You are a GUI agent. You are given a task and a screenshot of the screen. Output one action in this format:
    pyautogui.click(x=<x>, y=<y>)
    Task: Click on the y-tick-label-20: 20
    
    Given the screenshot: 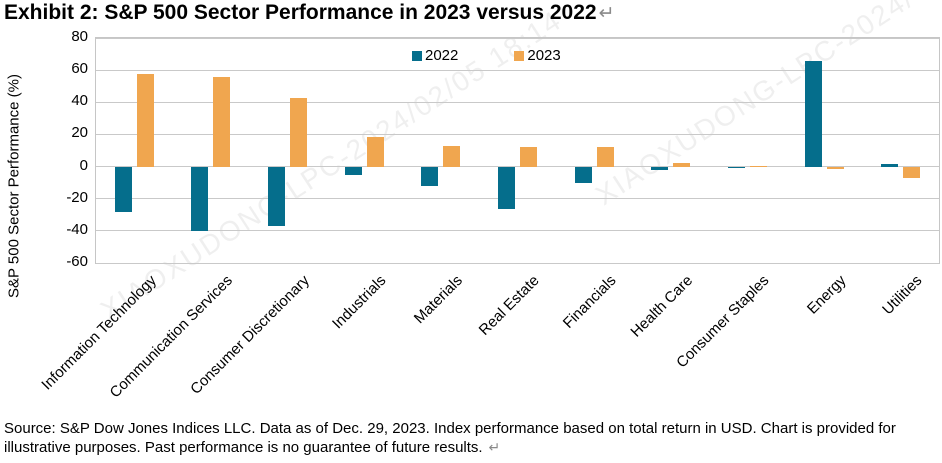 What is the action you would take?
    pyautogui.click(x=79, y=133)
    